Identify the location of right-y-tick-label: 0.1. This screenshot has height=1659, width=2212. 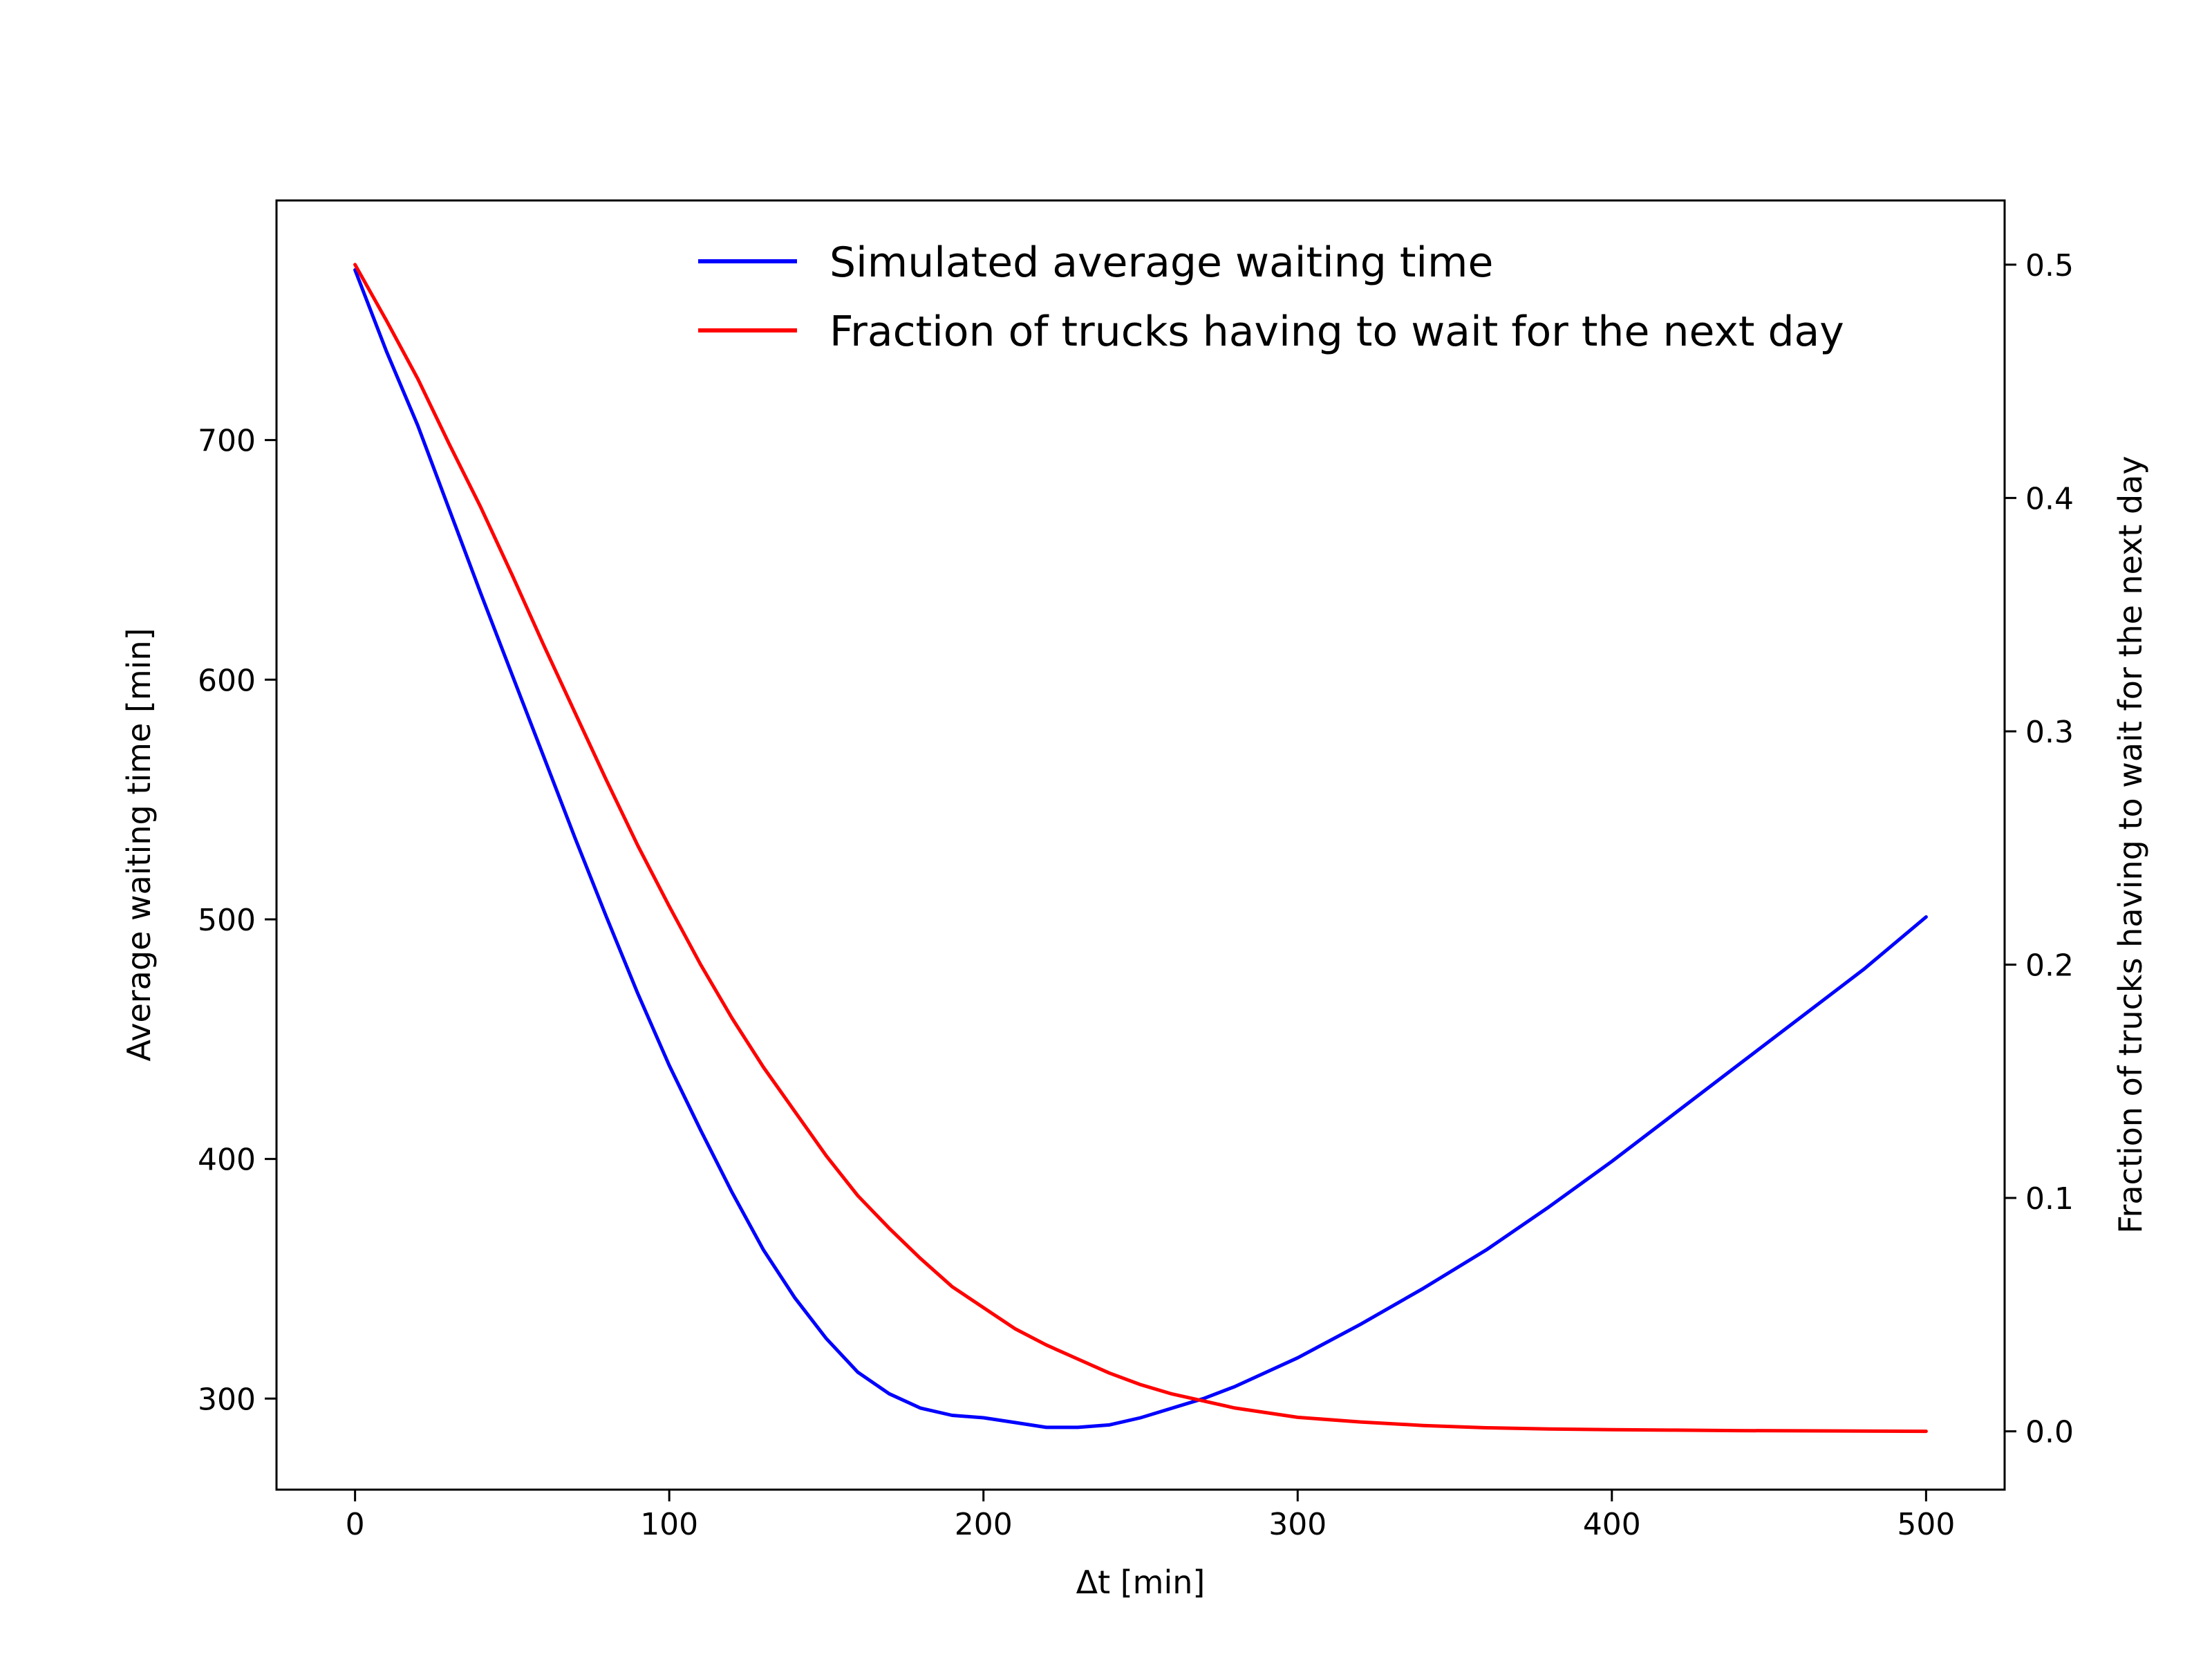
(2049, 1199).